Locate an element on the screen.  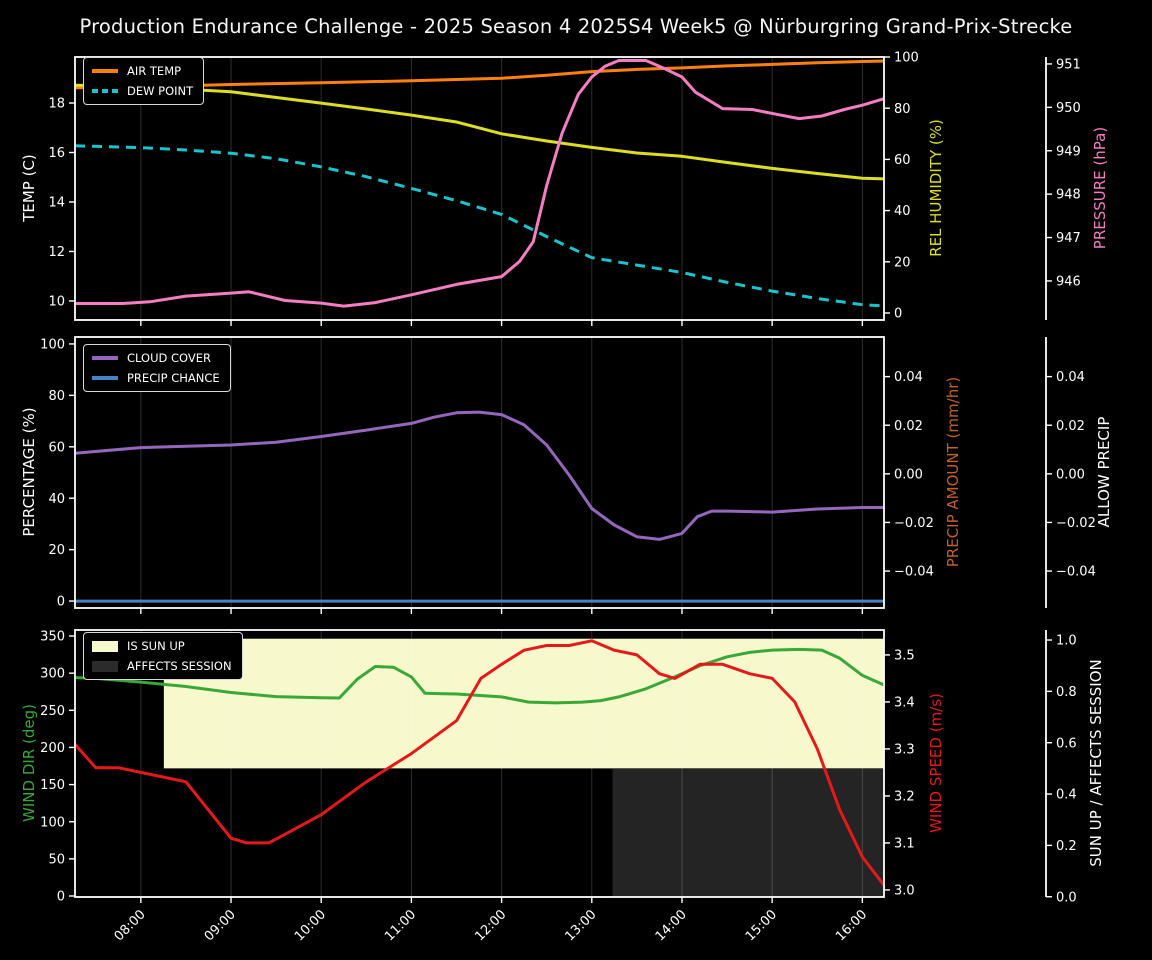
tick-label: 3.3 is located at coordinates (904, 749).